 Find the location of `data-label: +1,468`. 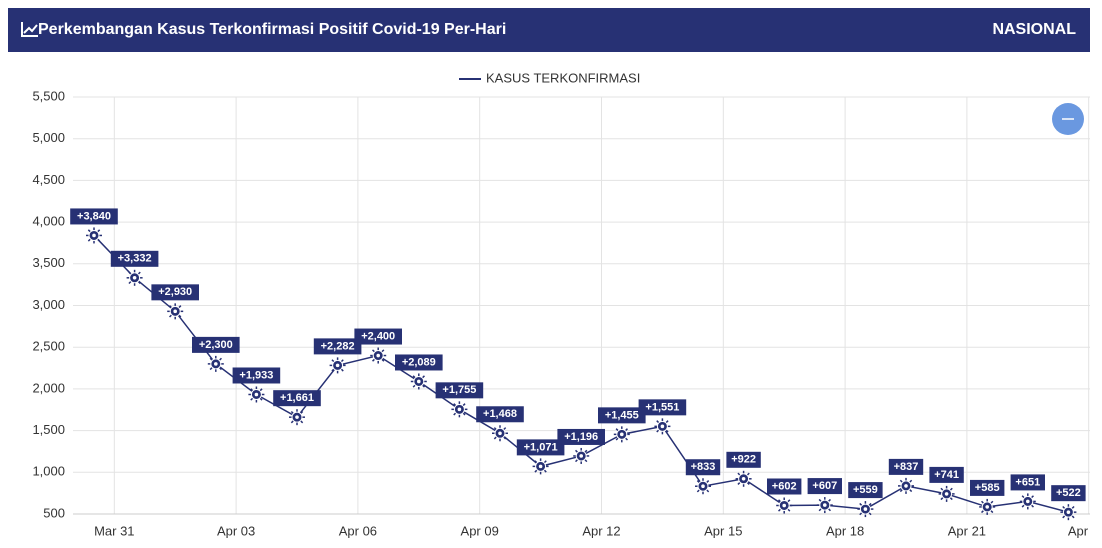

data-label: +1,468 is located at coordinates (500, 414).